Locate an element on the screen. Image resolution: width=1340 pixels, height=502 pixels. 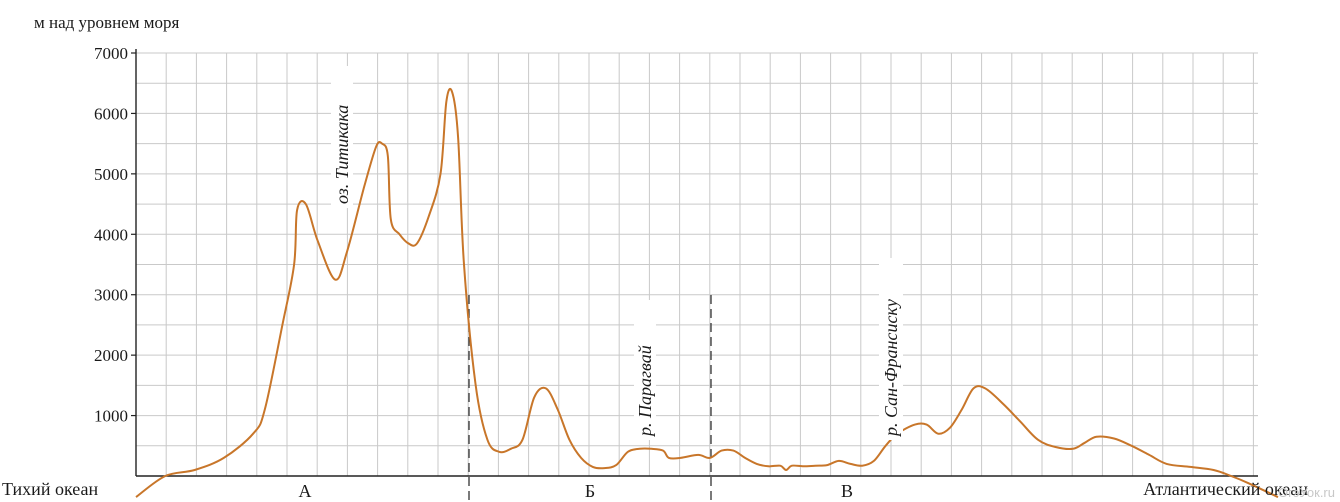
y-tick-label: 1000 is located at coordinates (111, 416).